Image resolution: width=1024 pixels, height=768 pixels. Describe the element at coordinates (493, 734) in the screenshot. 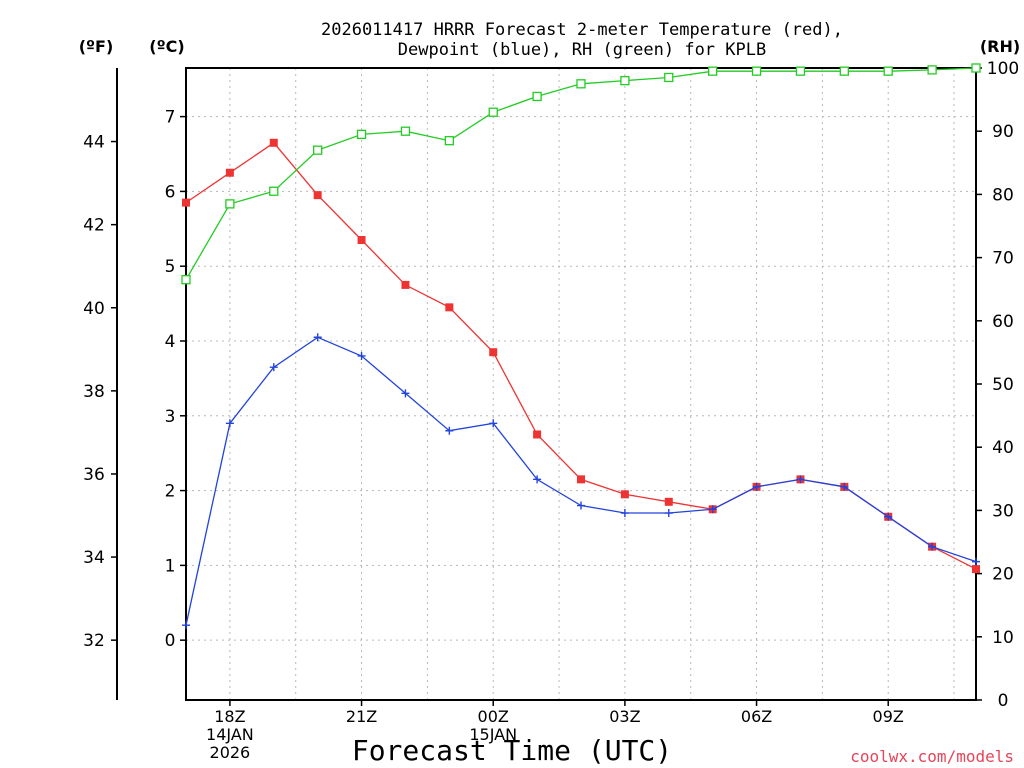

I see `x-tick-label: 15JAN` at that location.